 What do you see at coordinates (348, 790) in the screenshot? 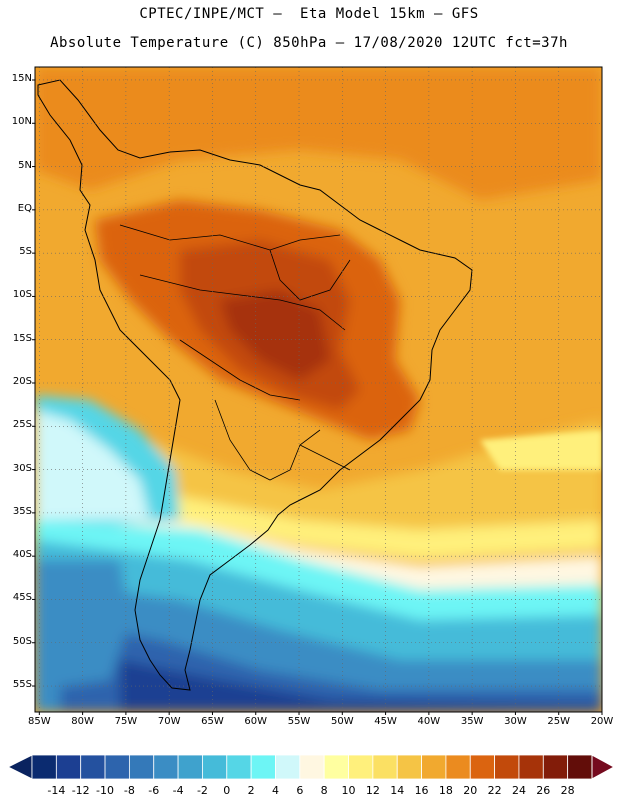
I see `colorbar-label: 10` at bounding box center [348, 790].